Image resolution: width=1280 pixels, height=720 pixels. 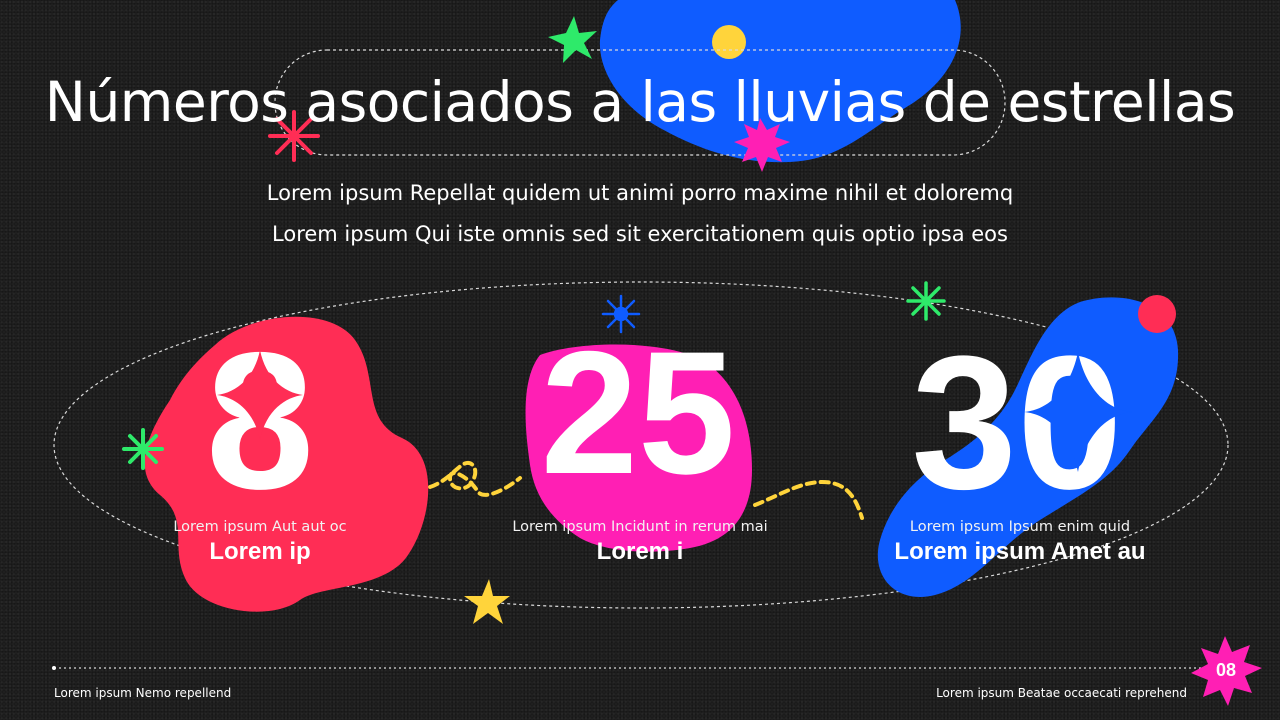 I want to click on footer-left-text: Lorem ipsum Nemo repellend, so click(x=143, y=693).